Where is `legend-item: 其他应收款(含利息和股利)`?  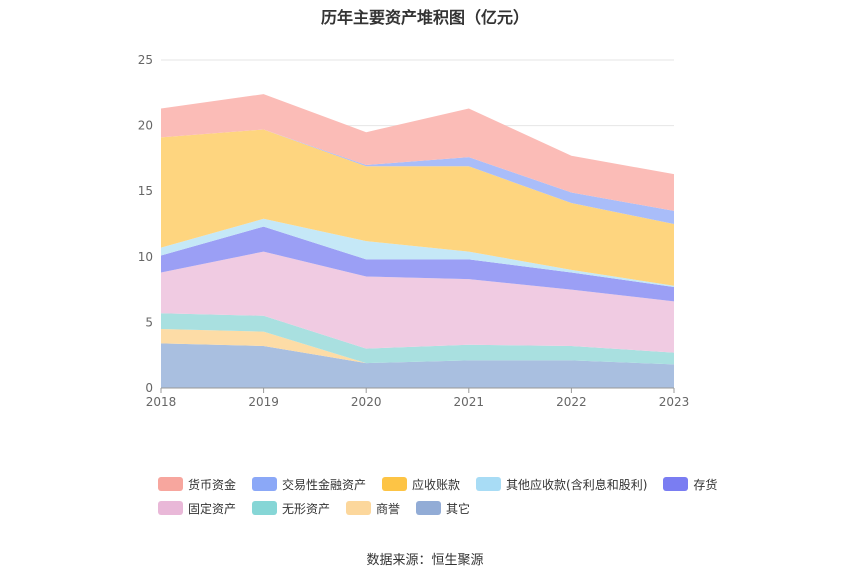
legend-item: 其他应收款(含利息和股利) is located at coordinates (561, 484).